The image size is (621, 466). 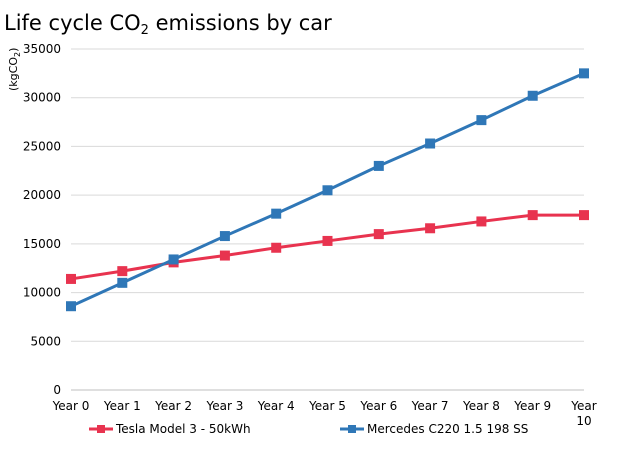 I want to click on x-tick-label: Year 3, so click(x=224, y=406).